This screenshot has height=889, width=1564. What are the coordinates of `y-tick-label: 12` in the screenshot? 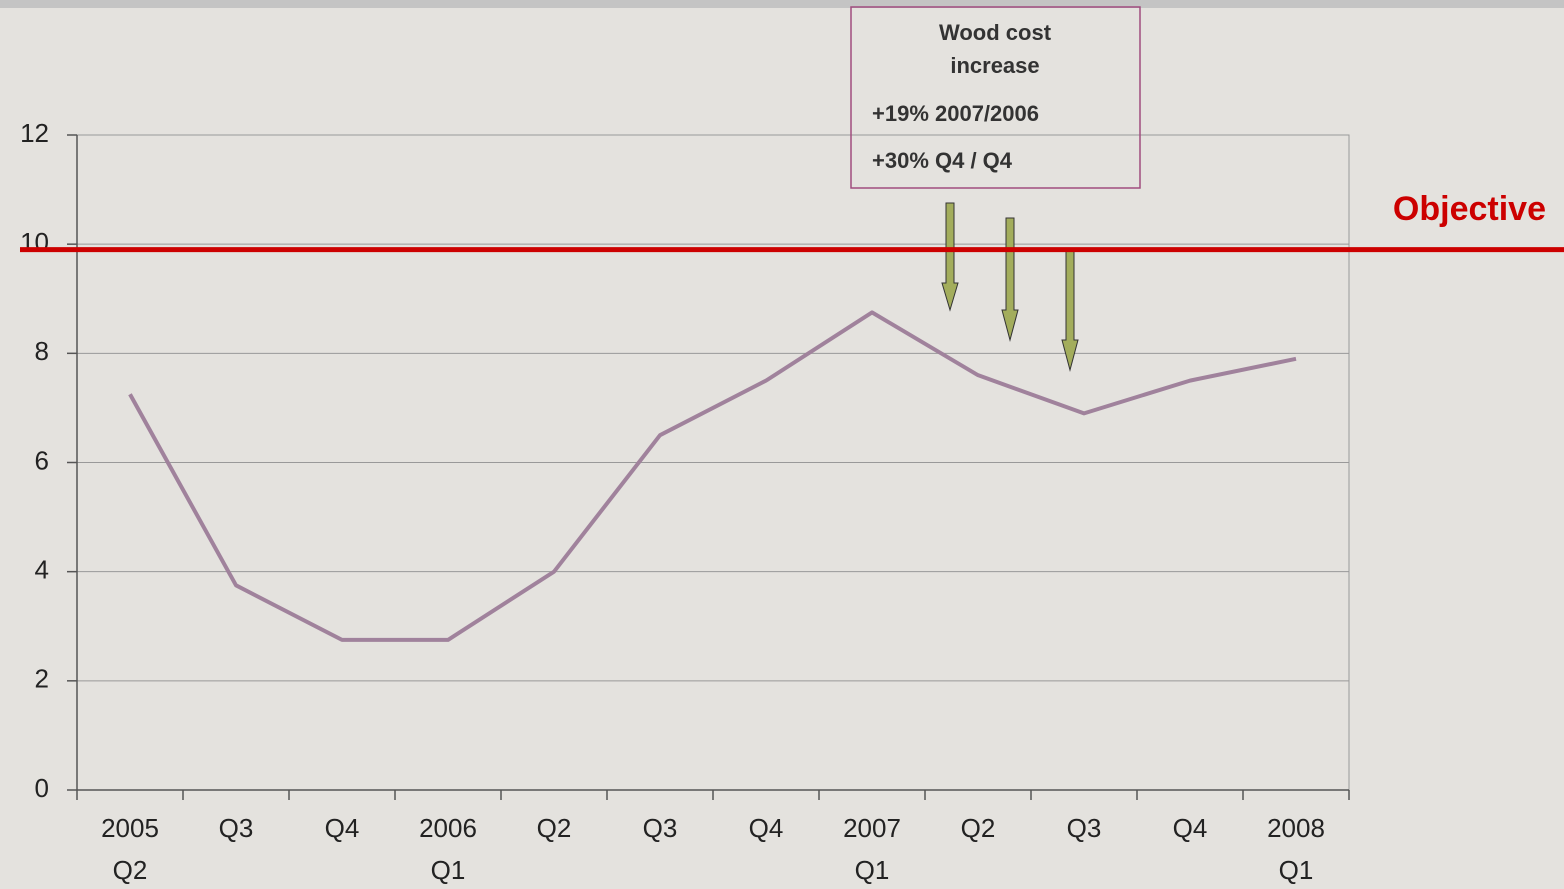 It's located at (34, 133).